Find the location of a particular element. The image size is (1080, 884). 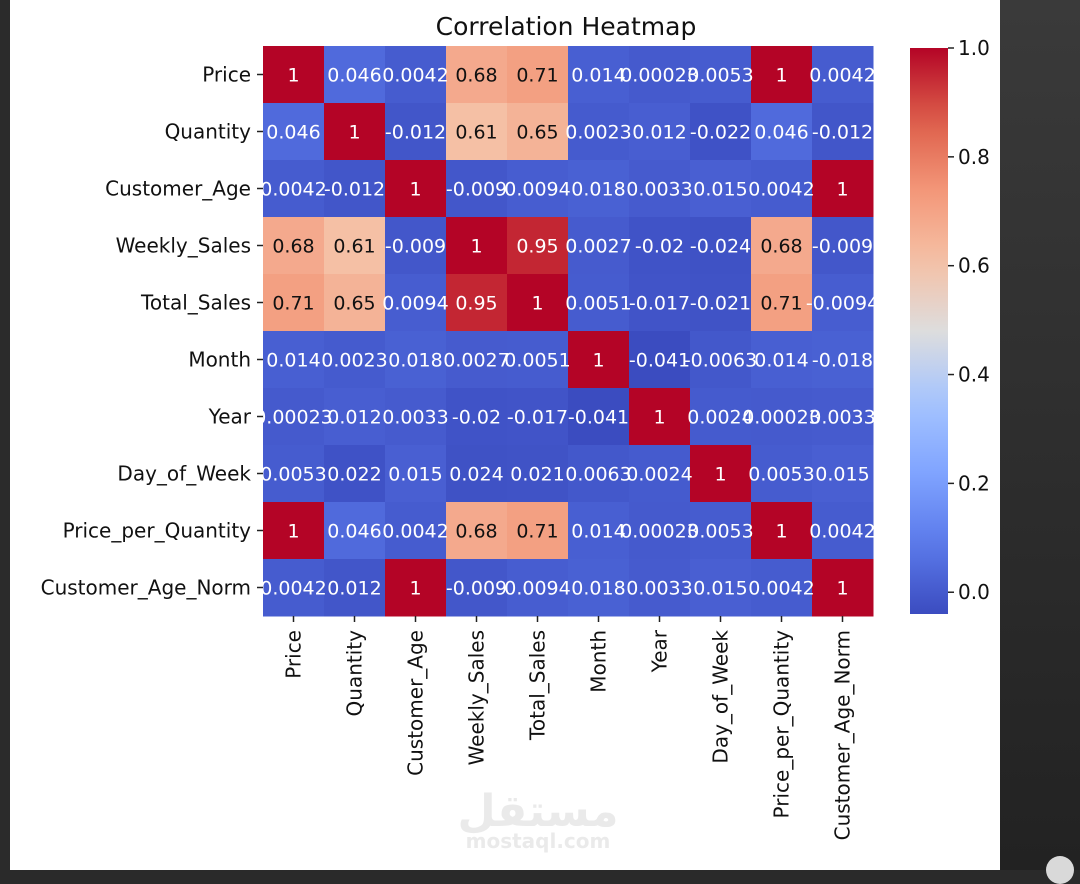

column-label: Weekly_Sales is located at coordinates (477, 697).